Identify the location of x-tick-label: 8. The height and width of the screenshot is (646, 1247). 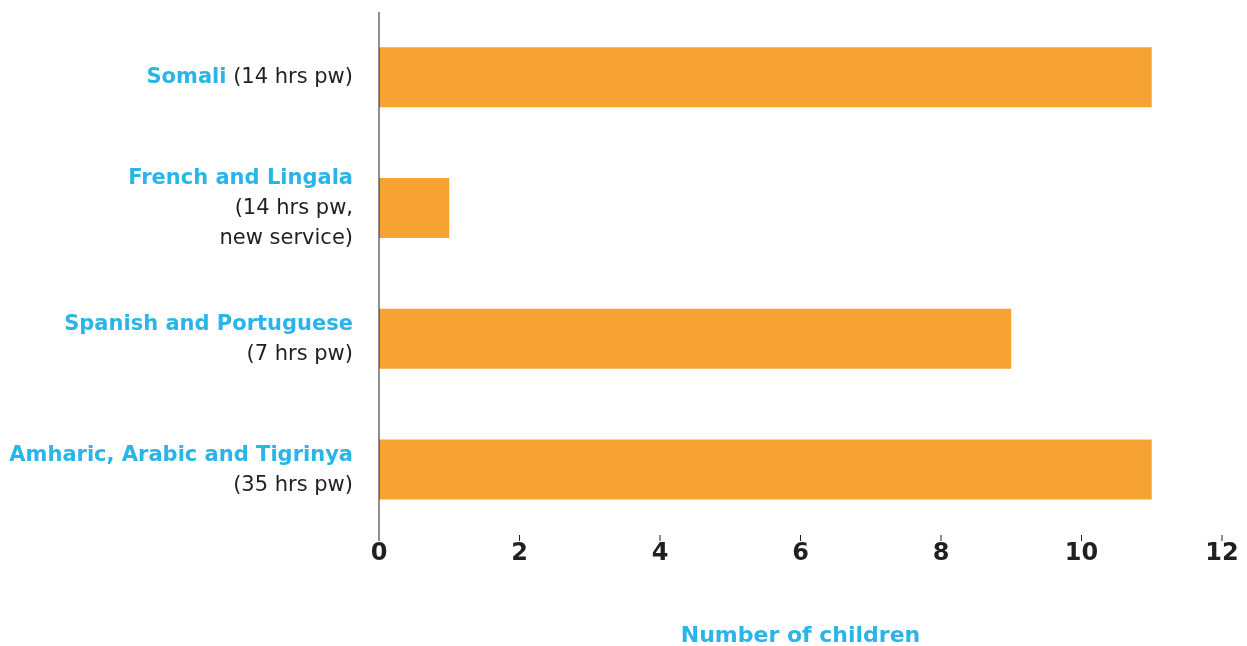
(941, 552).